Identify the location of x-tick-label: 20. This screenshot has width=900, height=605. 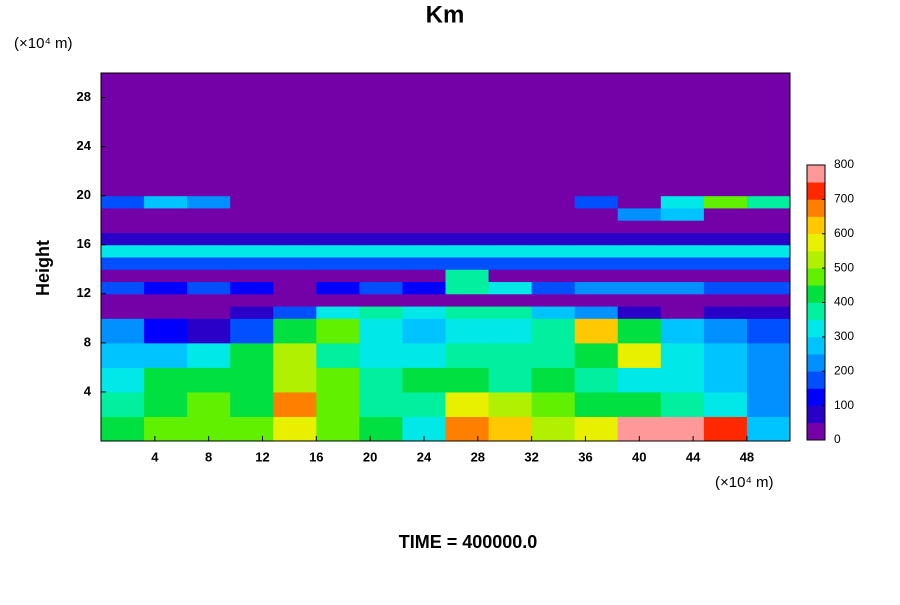
(370, 456).